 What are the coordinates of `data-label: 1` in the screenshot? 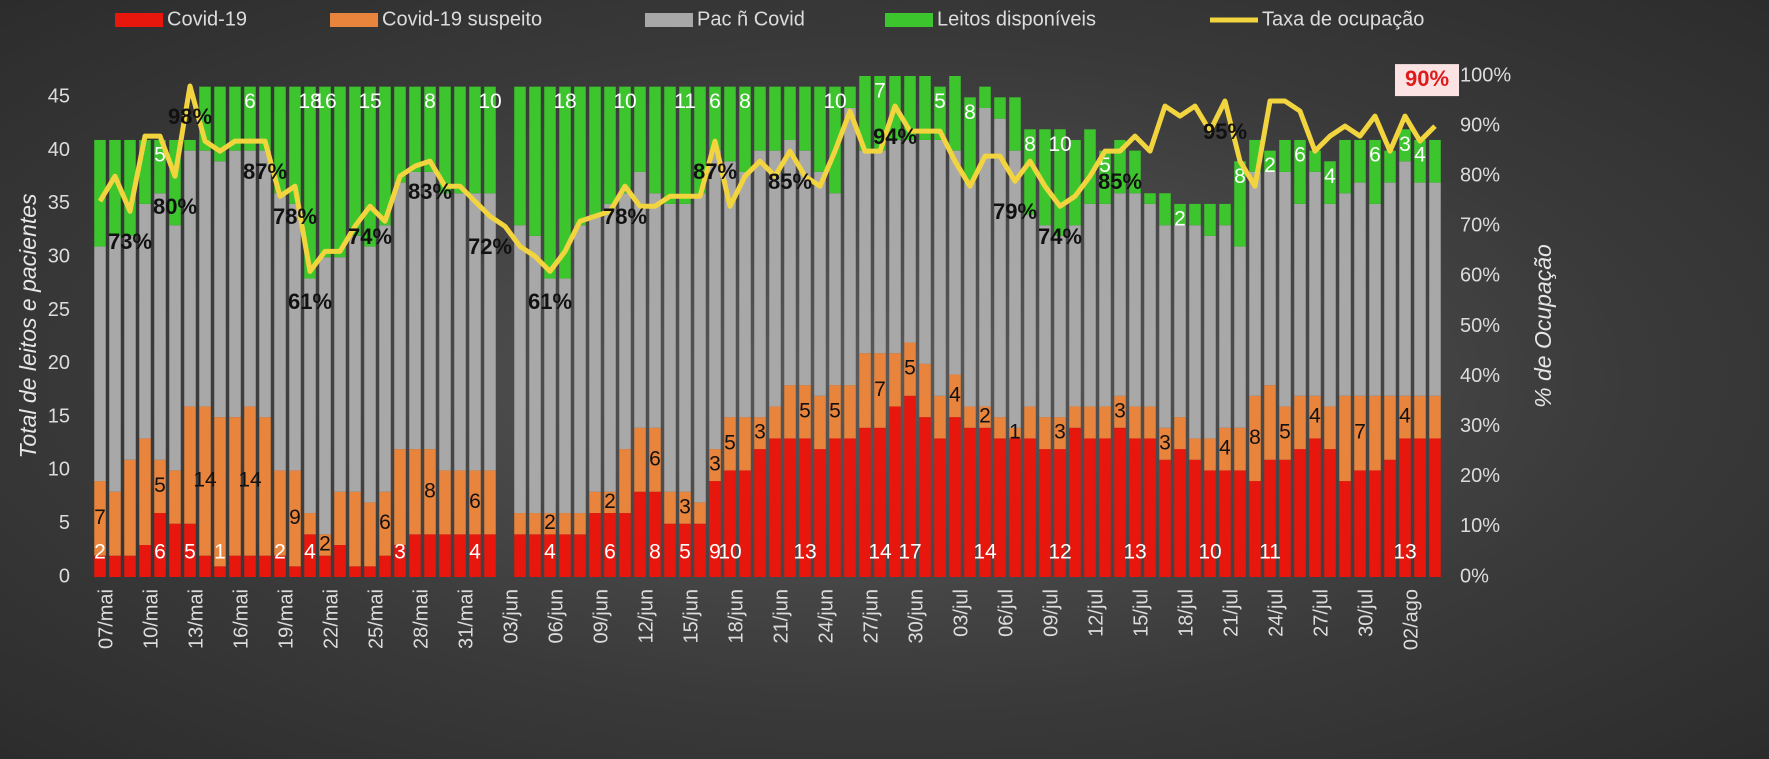 It's located at (1015, 432).